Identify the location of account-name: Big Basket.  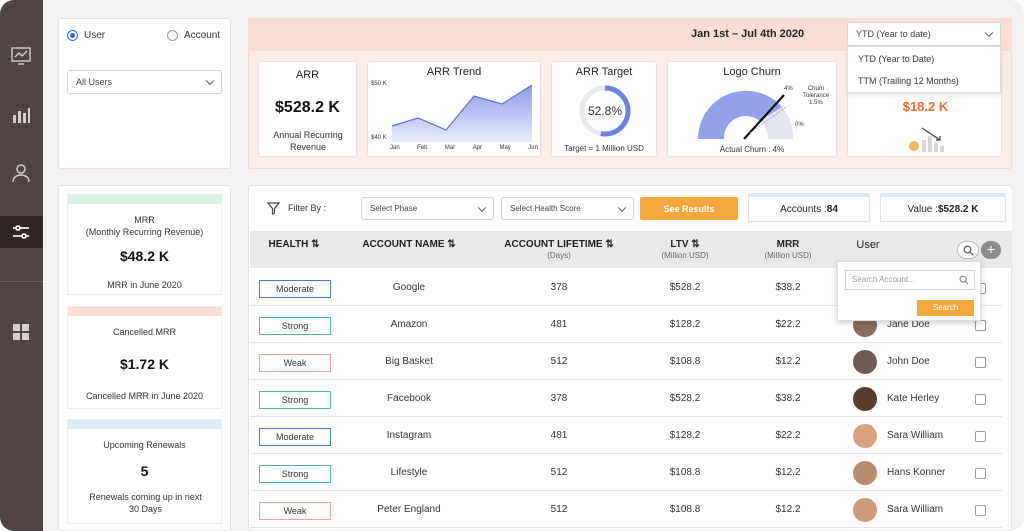
(409, 361).